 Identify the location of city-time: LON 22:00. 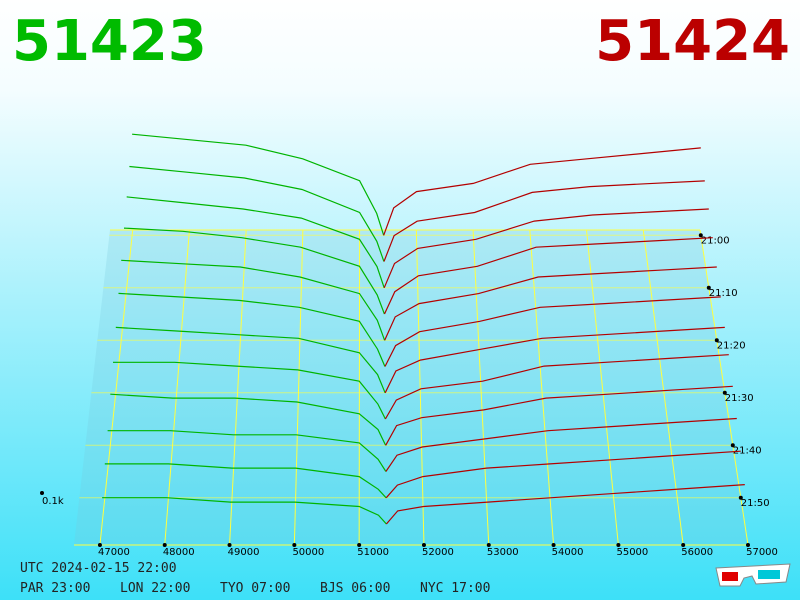
(155, 588).